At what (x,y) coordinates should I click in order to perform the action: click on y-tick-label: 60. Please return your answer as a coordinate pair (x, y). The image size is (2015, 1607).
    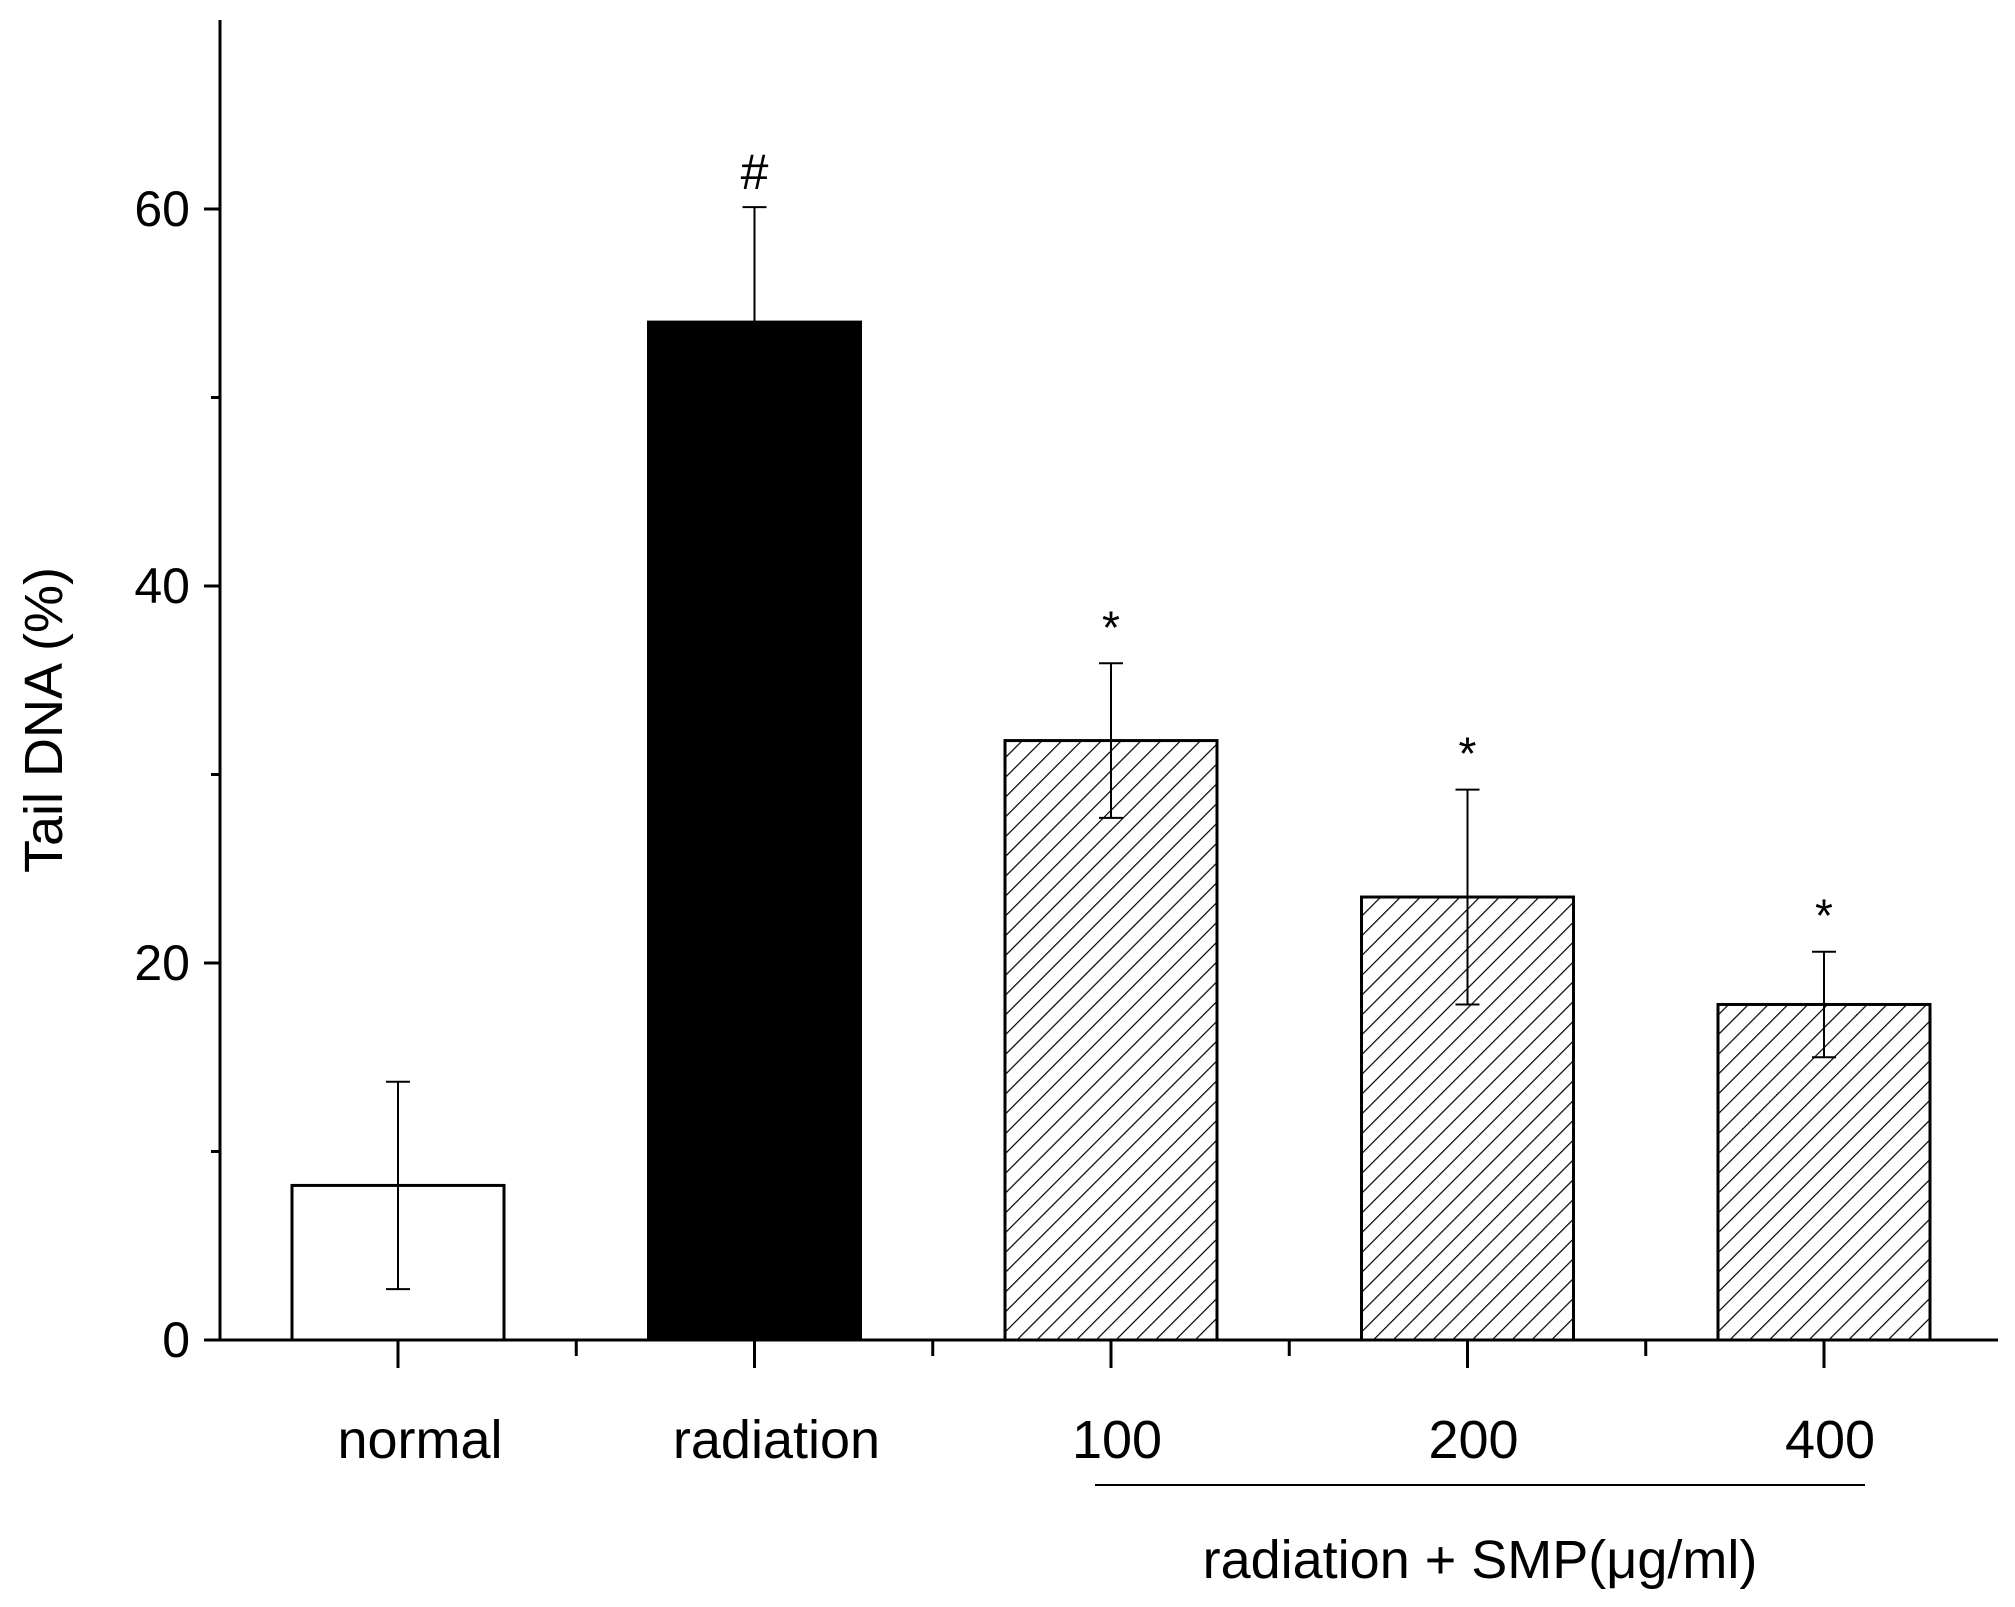
    Looking at the image, I should click on (162, 209).